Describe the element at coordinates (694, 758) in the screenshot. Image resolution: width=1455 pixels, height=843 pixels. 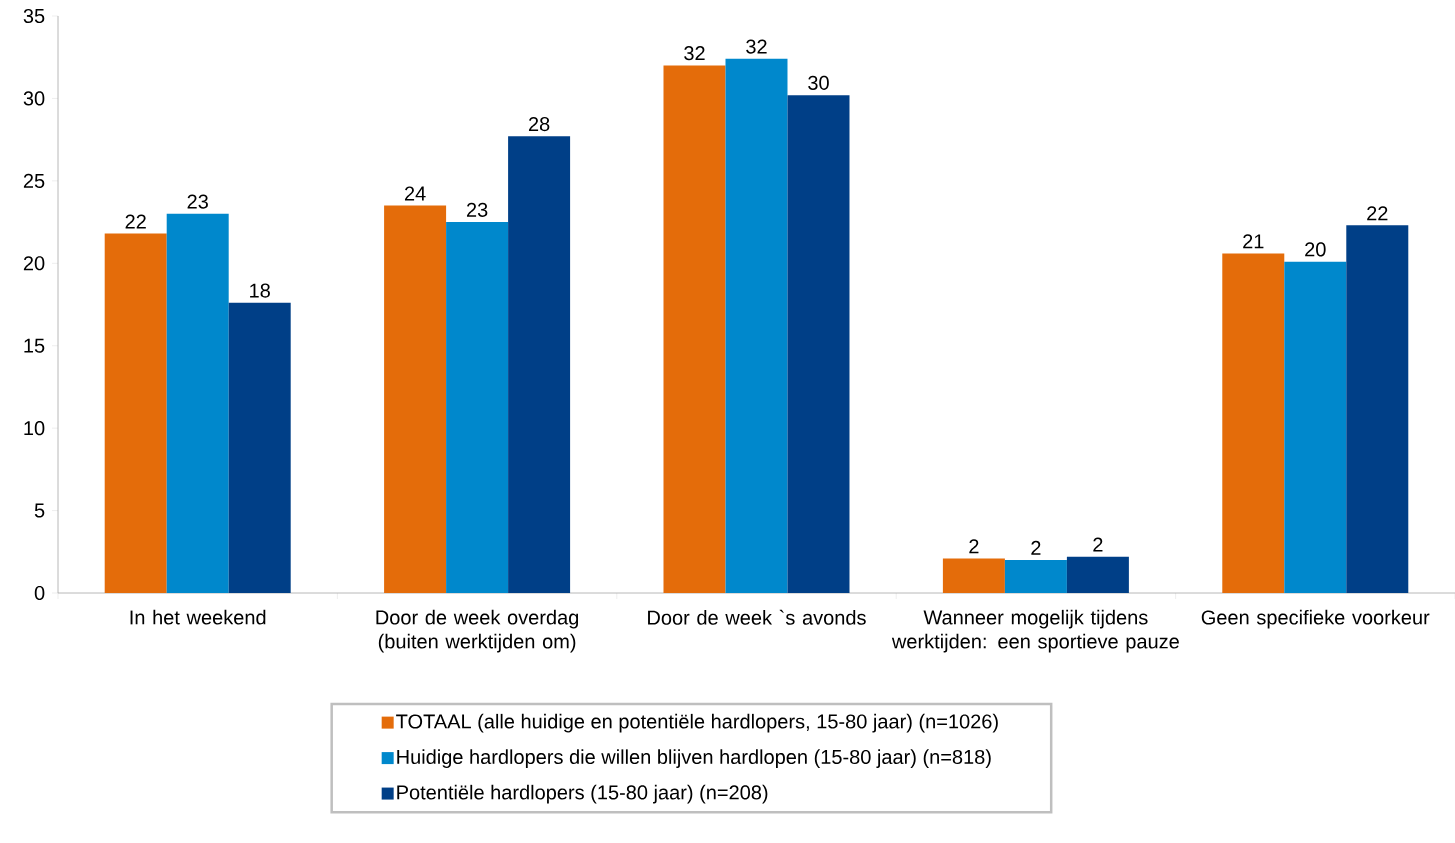
I see `legend-label: Huidige hardlopers die willen blijven hardlopen (15-80 jaar) (n=818)` at that location.